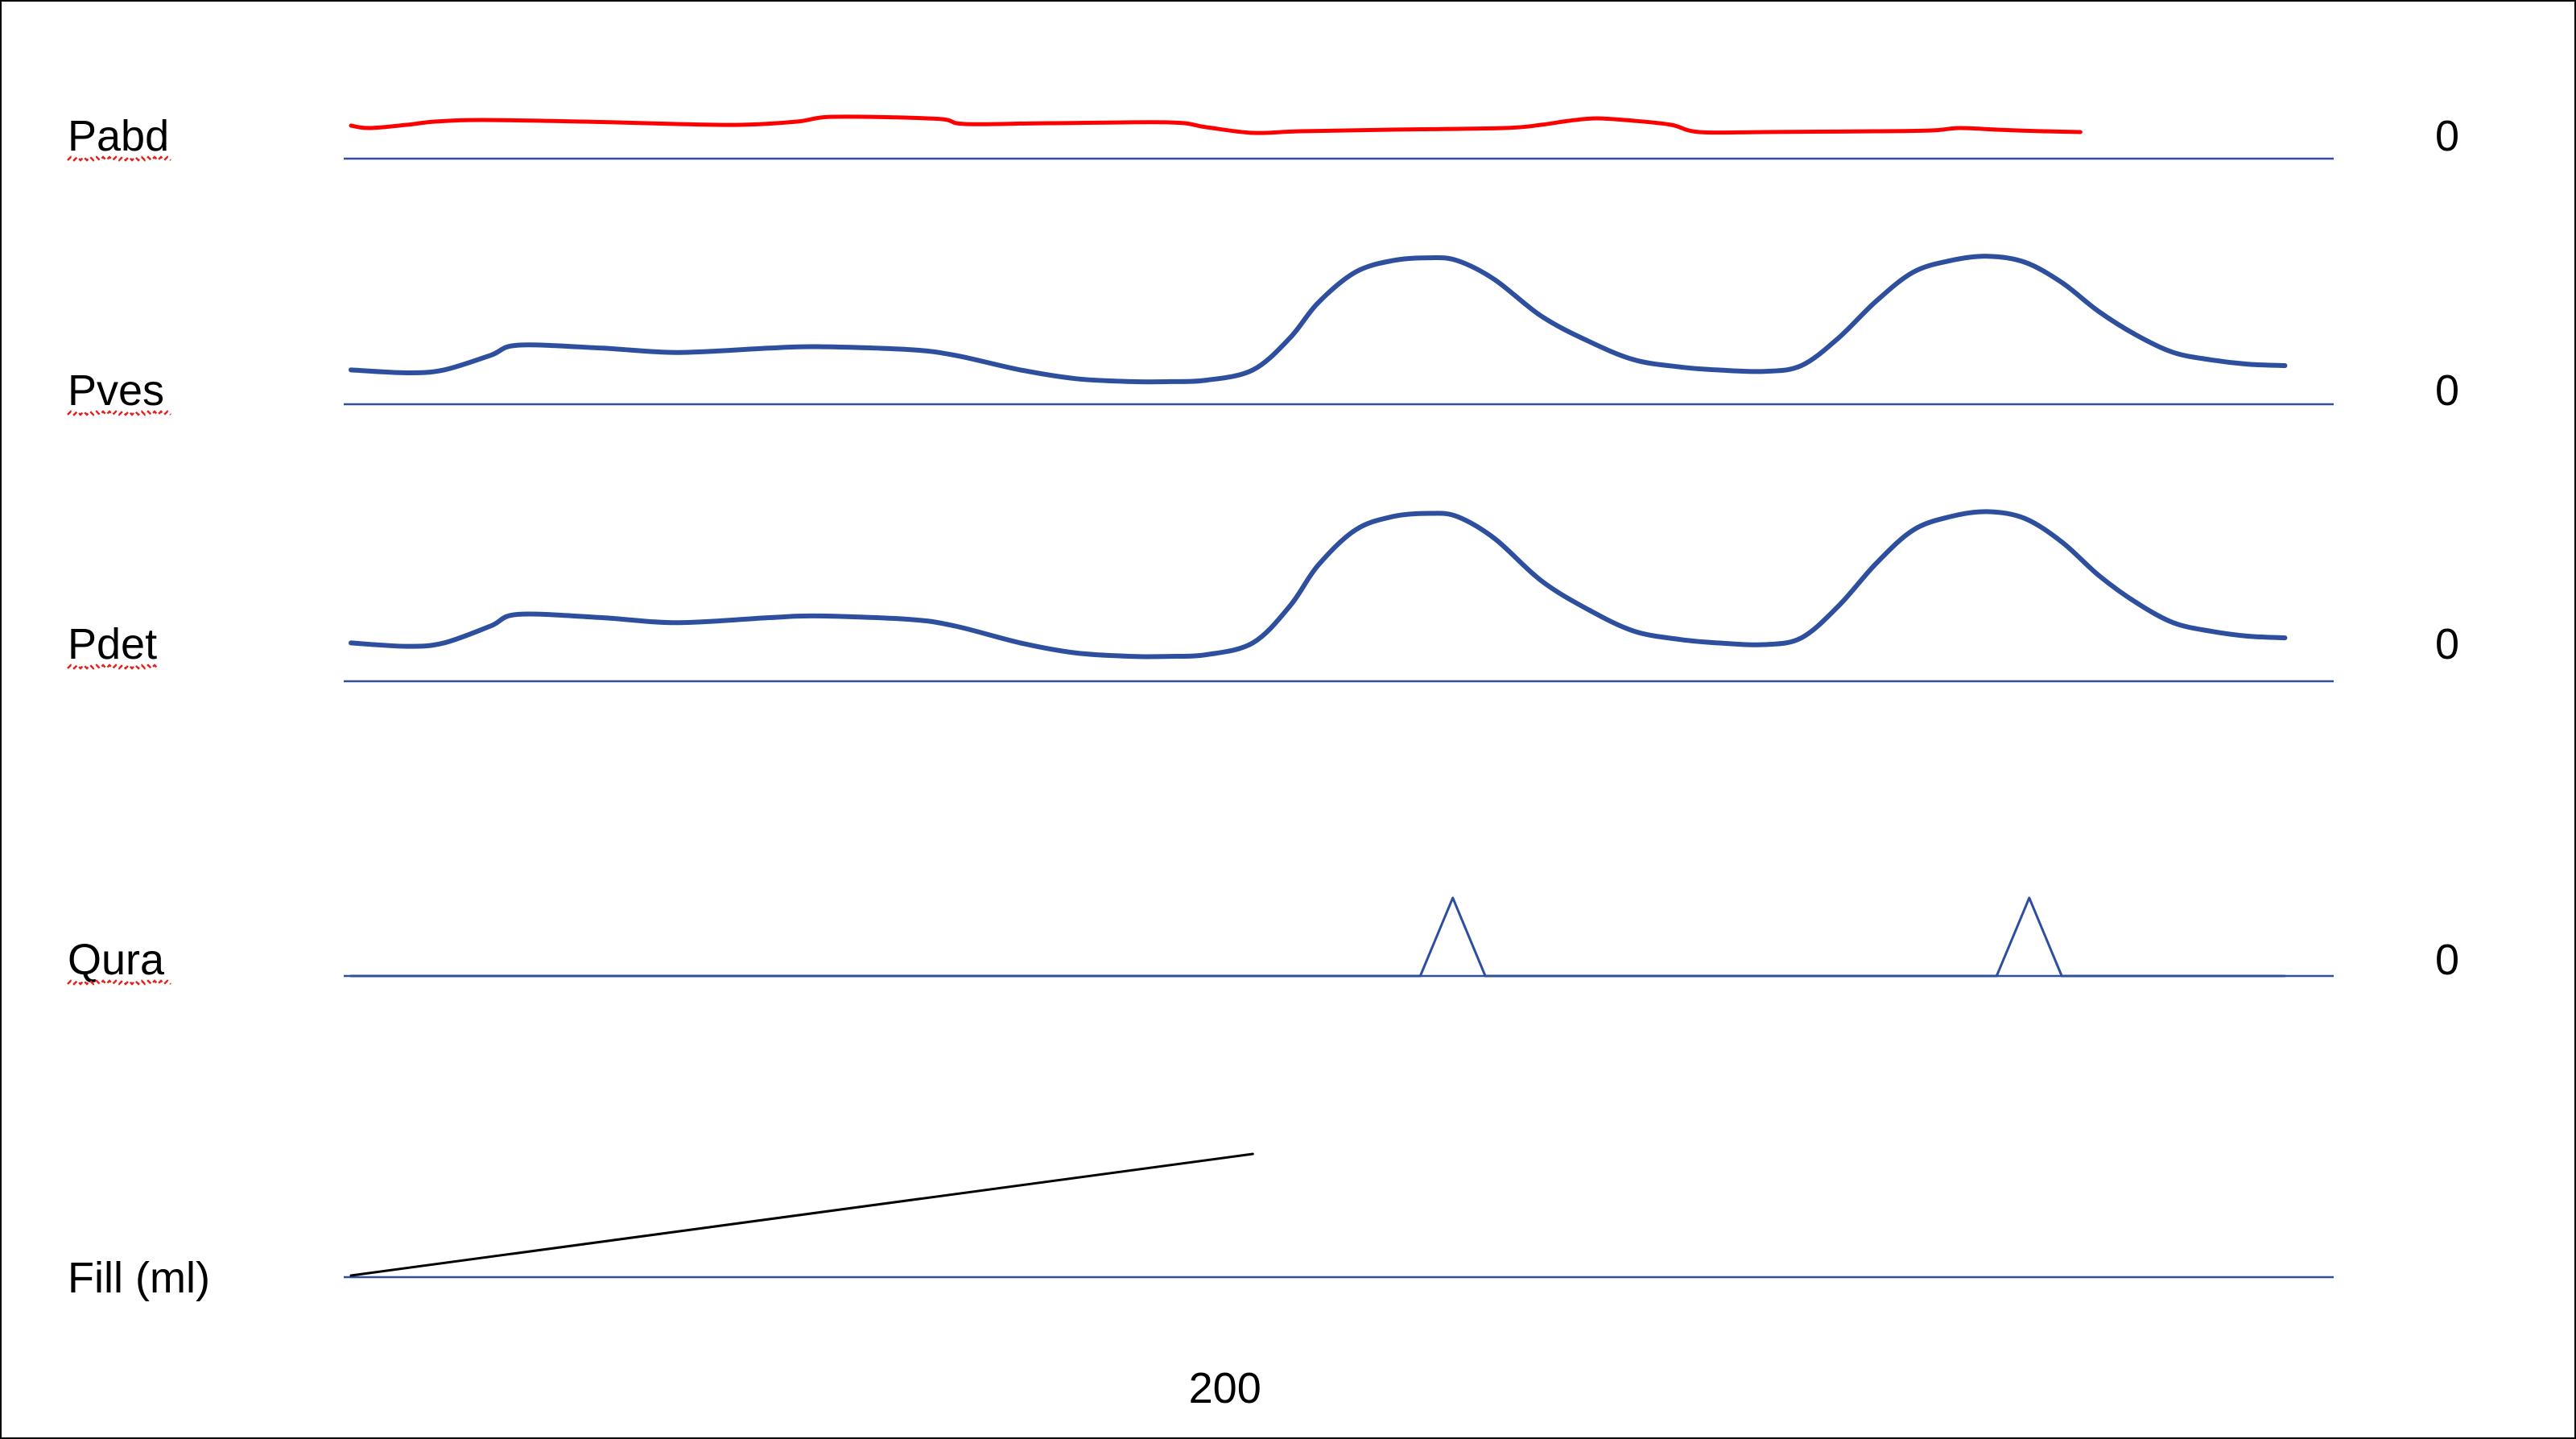  I want to click on x-tick-label: 200, so click(1225, 1388).